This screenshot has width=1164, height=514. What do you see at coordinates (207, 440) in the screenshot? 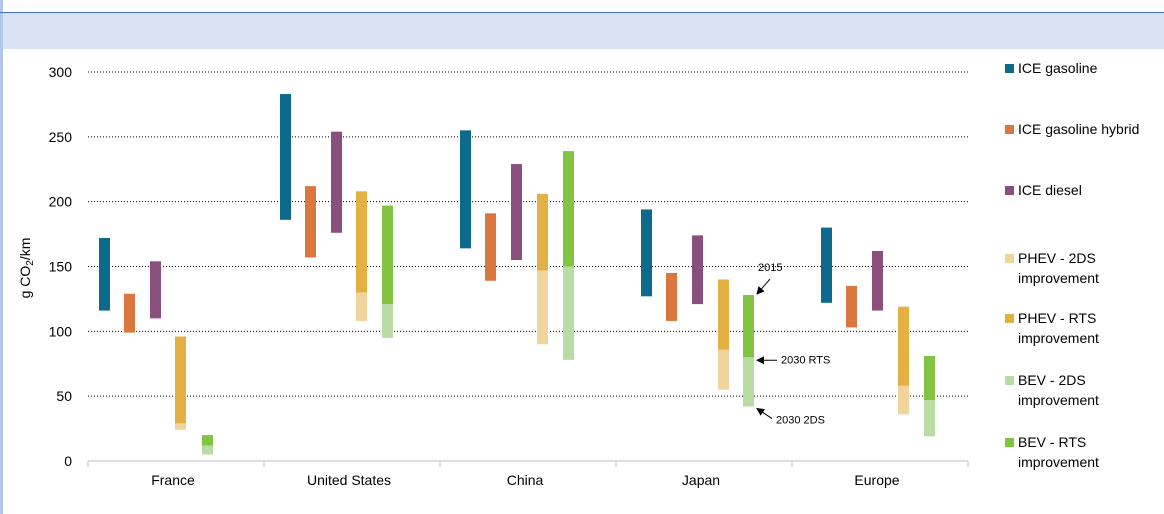
I see `bar-bev-rts-improvement-france` at bounding box center [207, 440].